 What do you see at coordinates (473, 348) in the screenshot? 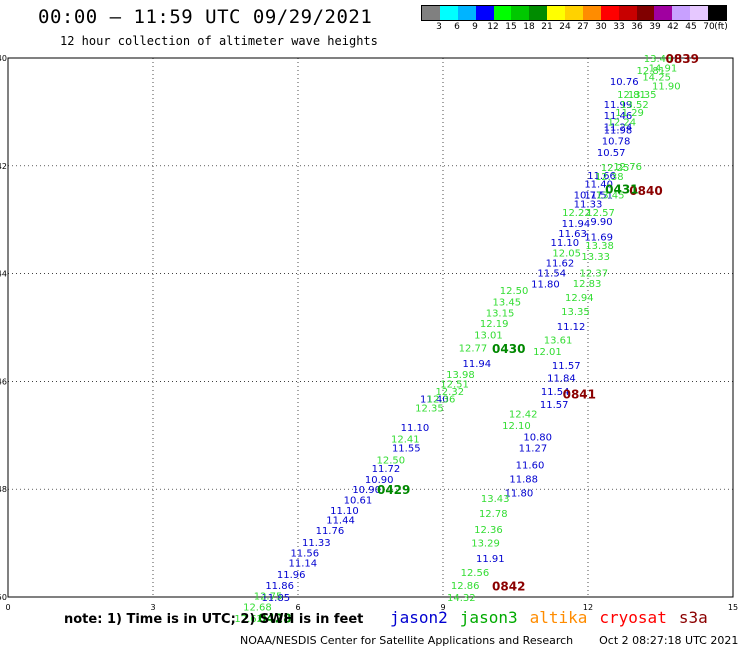
I see `data-point-jason3: 12.77` at bounding box center [473, 348].